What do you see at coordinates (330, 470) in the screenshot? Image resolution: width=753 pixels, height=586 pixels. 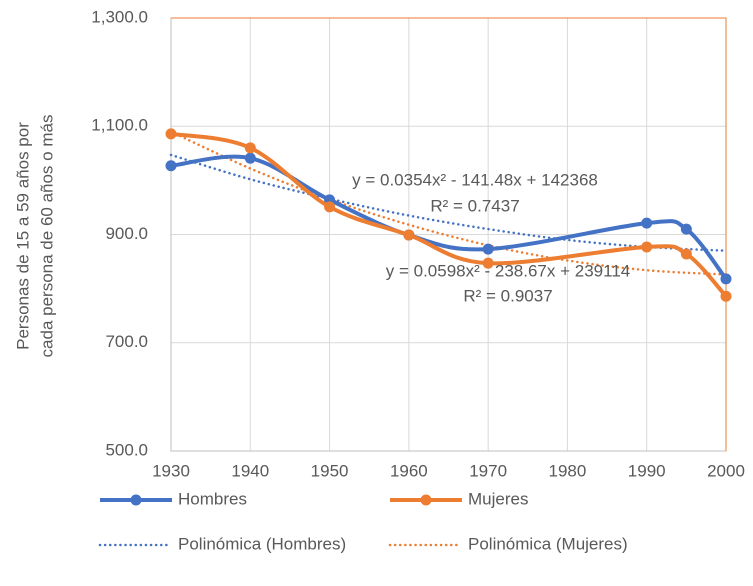 I see `x-tick-label: 1950` at bounding box center [330, 470].